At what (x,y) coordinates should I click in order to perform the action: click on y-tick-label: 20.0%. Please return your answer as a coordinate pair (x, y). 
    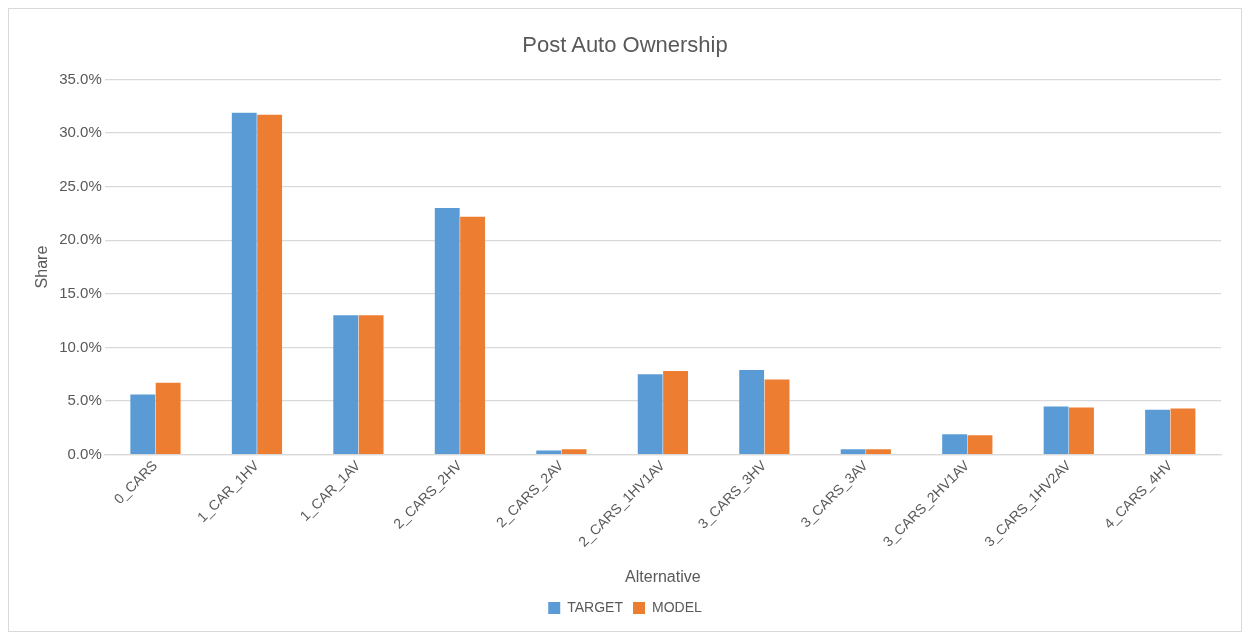
    Looking at the image, I should click on (80, 239).